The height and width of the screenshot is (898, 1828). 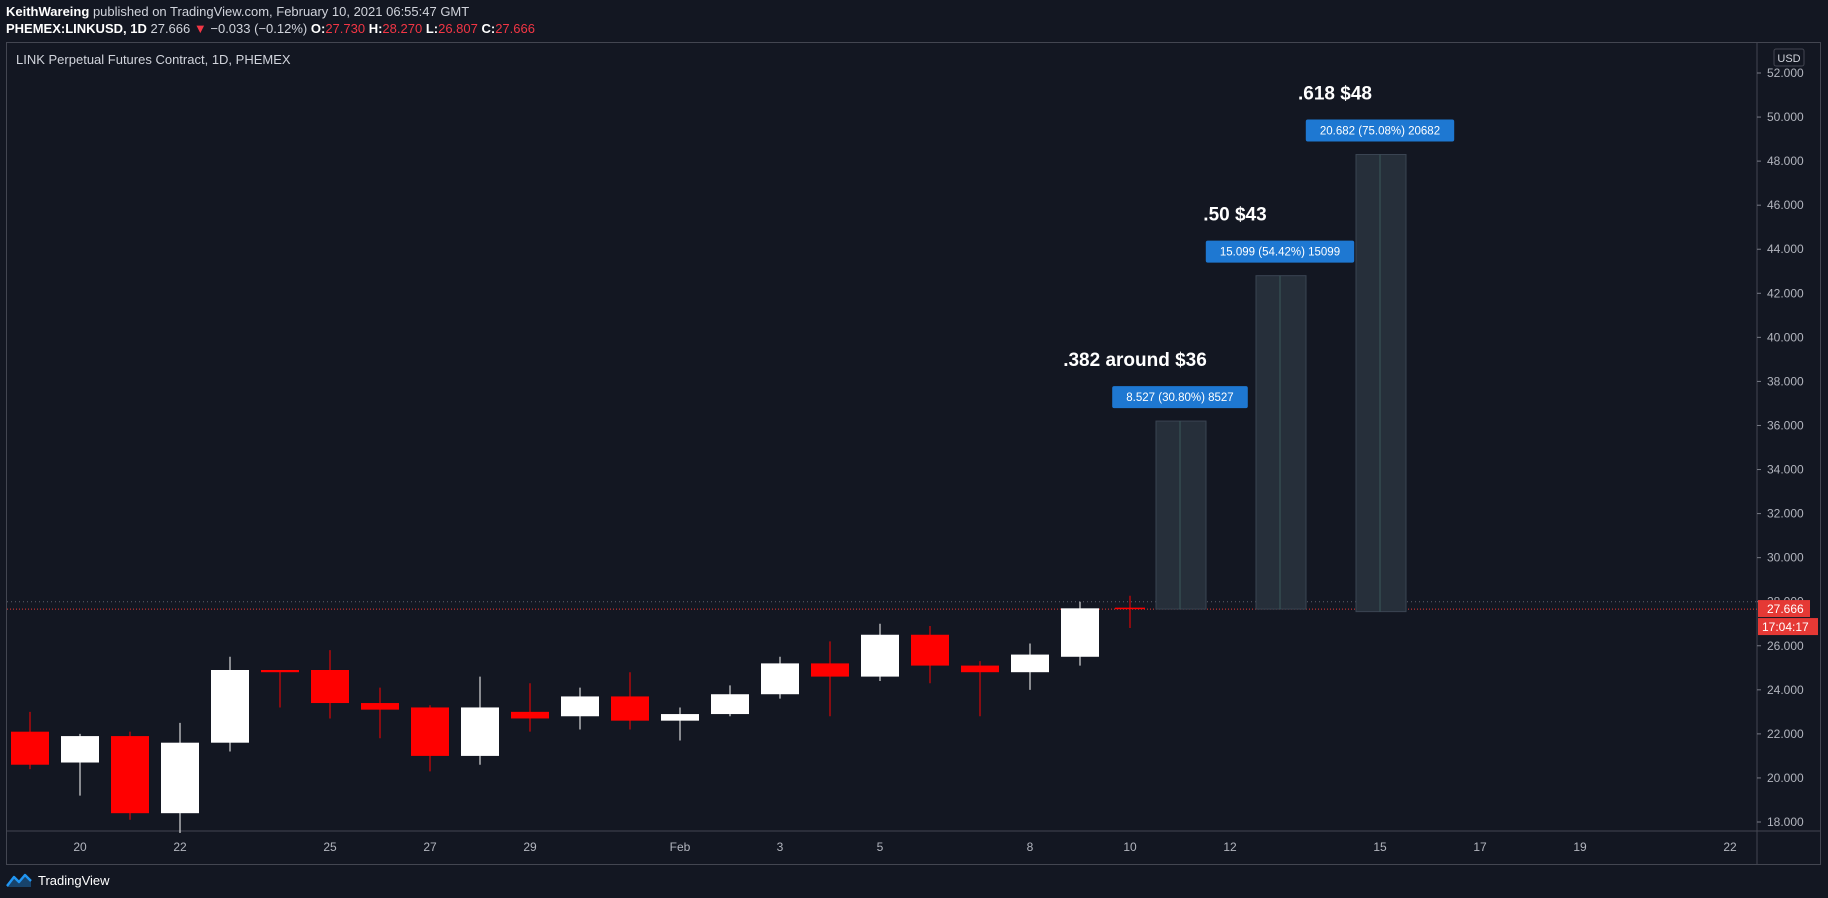 I want to click on tradingview-logo-icon, so click(x=19, y=880).